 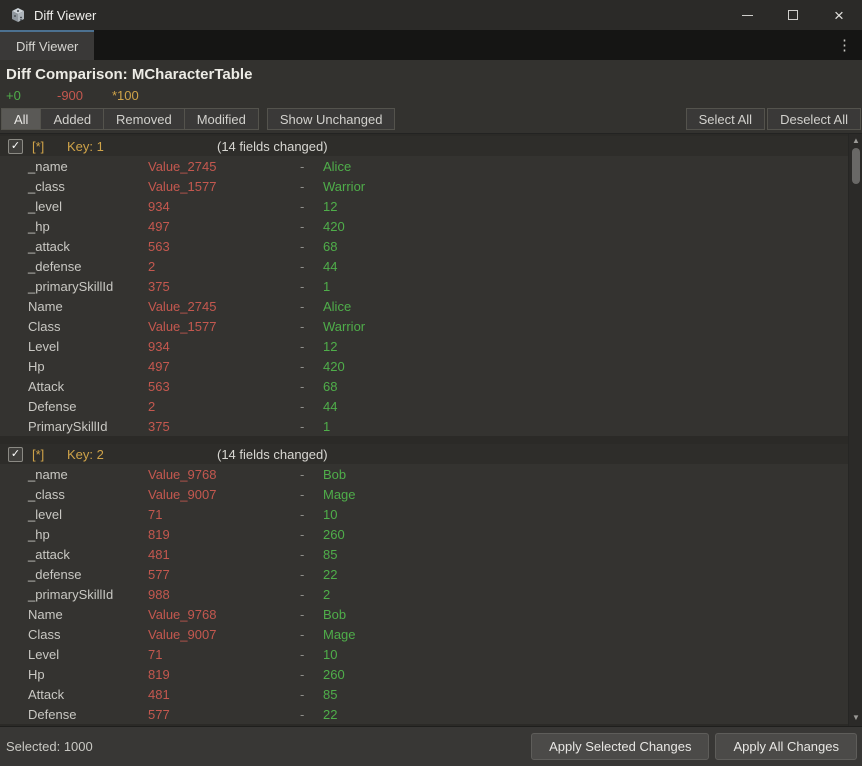 What do you see at coordinates (424, 634) in the screenshot?
I see `field-row: Class Value_9007 - Mage` at bounding box center [424, 634].